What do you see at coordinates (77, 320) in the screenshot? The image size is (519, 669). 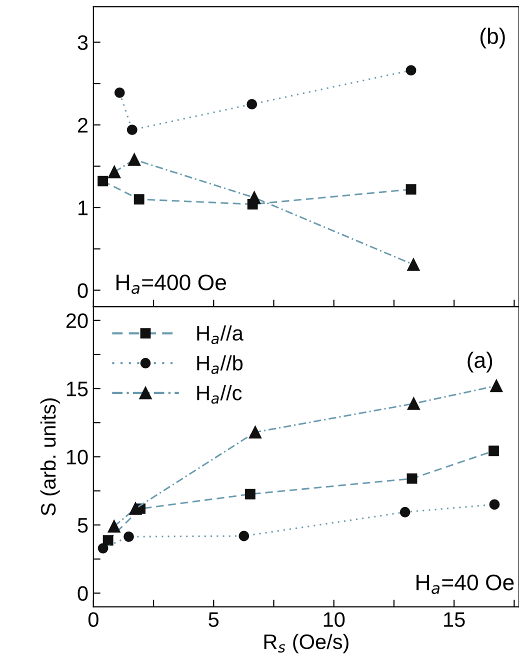 I see `y-tick-label: 20` at bounding box center [77, 320].